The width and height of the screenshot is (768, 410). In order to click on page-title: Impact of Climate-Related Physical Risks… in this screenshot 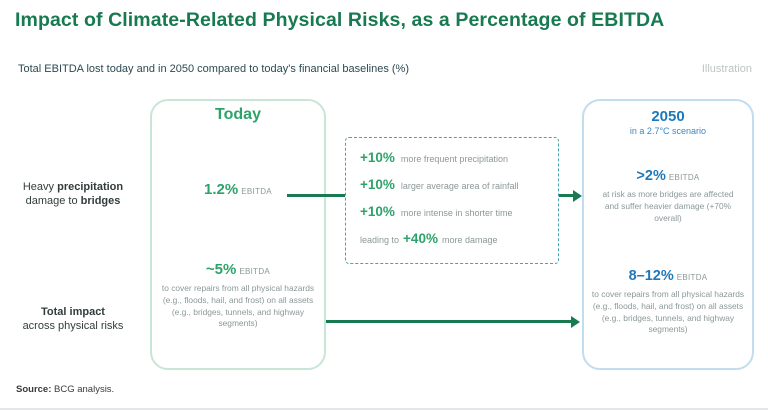, I will do `click(340, 20)`.